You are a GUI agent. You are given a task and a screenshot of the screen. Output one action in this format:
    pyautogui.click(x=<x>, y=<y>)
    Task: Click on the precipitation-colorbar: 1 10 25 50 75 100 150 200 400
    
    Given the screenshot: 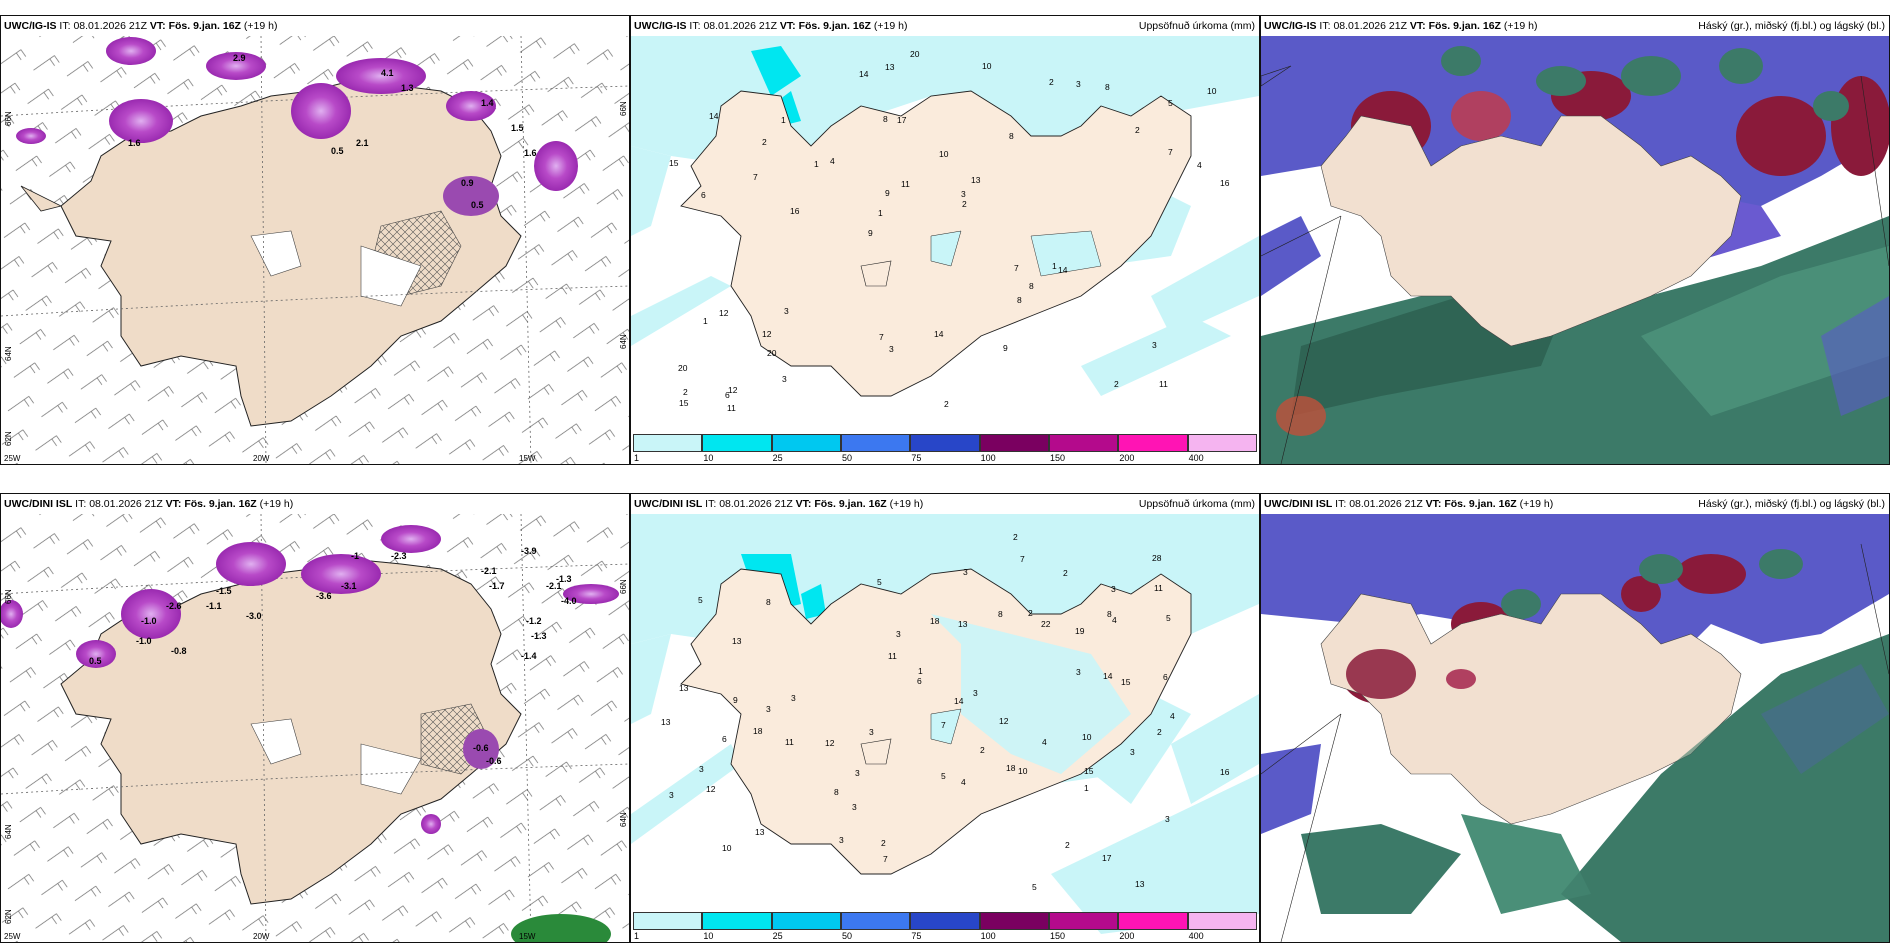 What is the action you would take?
    pyautogui.click(x=945, y=927)
    